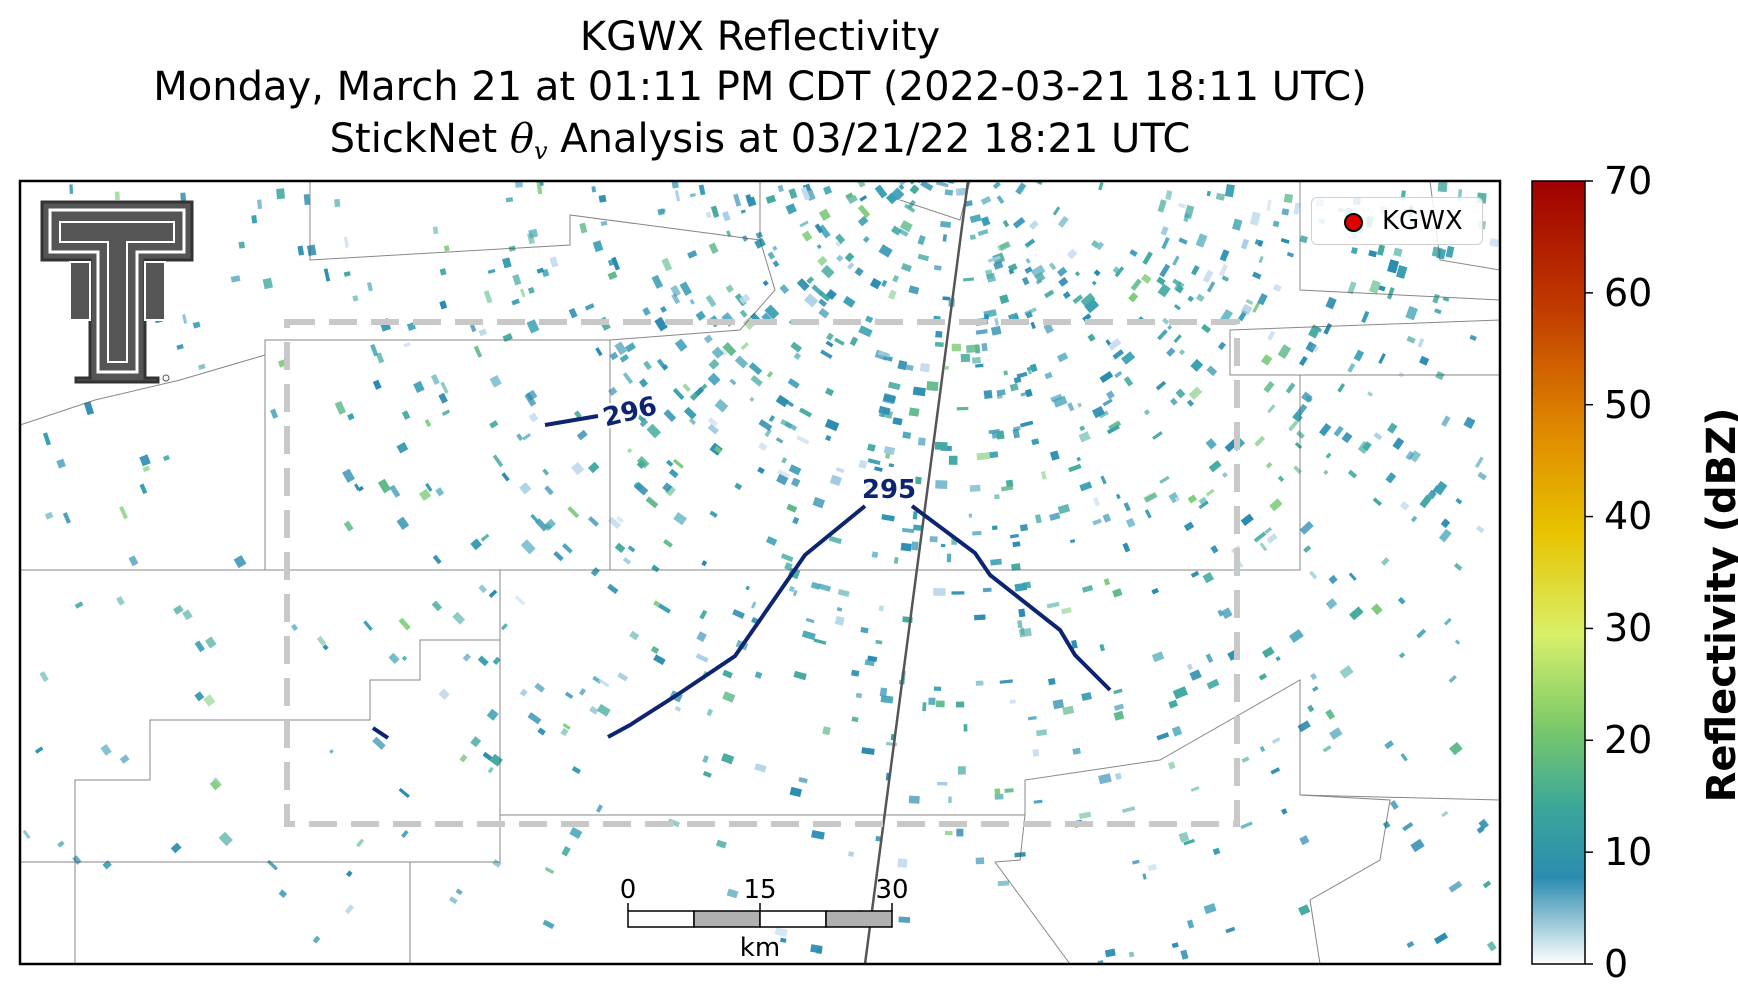  I want to click on theta-subscript: v, so click(541, 151).